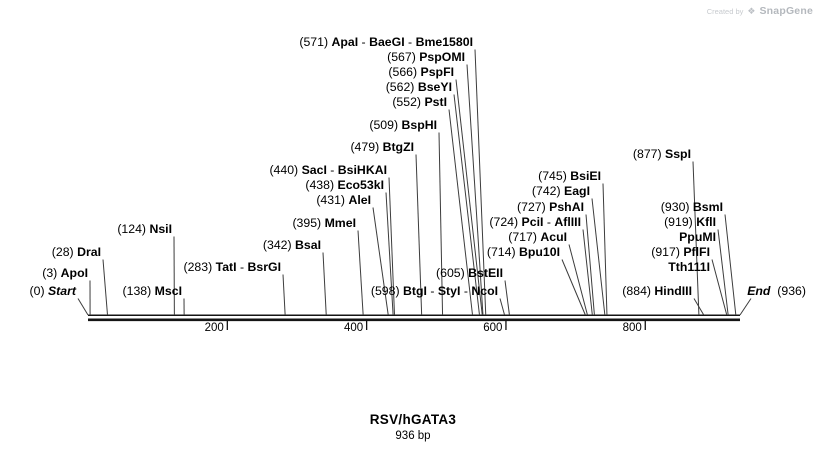 The height and width of the screenshot is (453, 826). Describe the element at coordinates (662, 154) in the screenshot. I see `enzyme-site-label: (877) SspI` at that location.